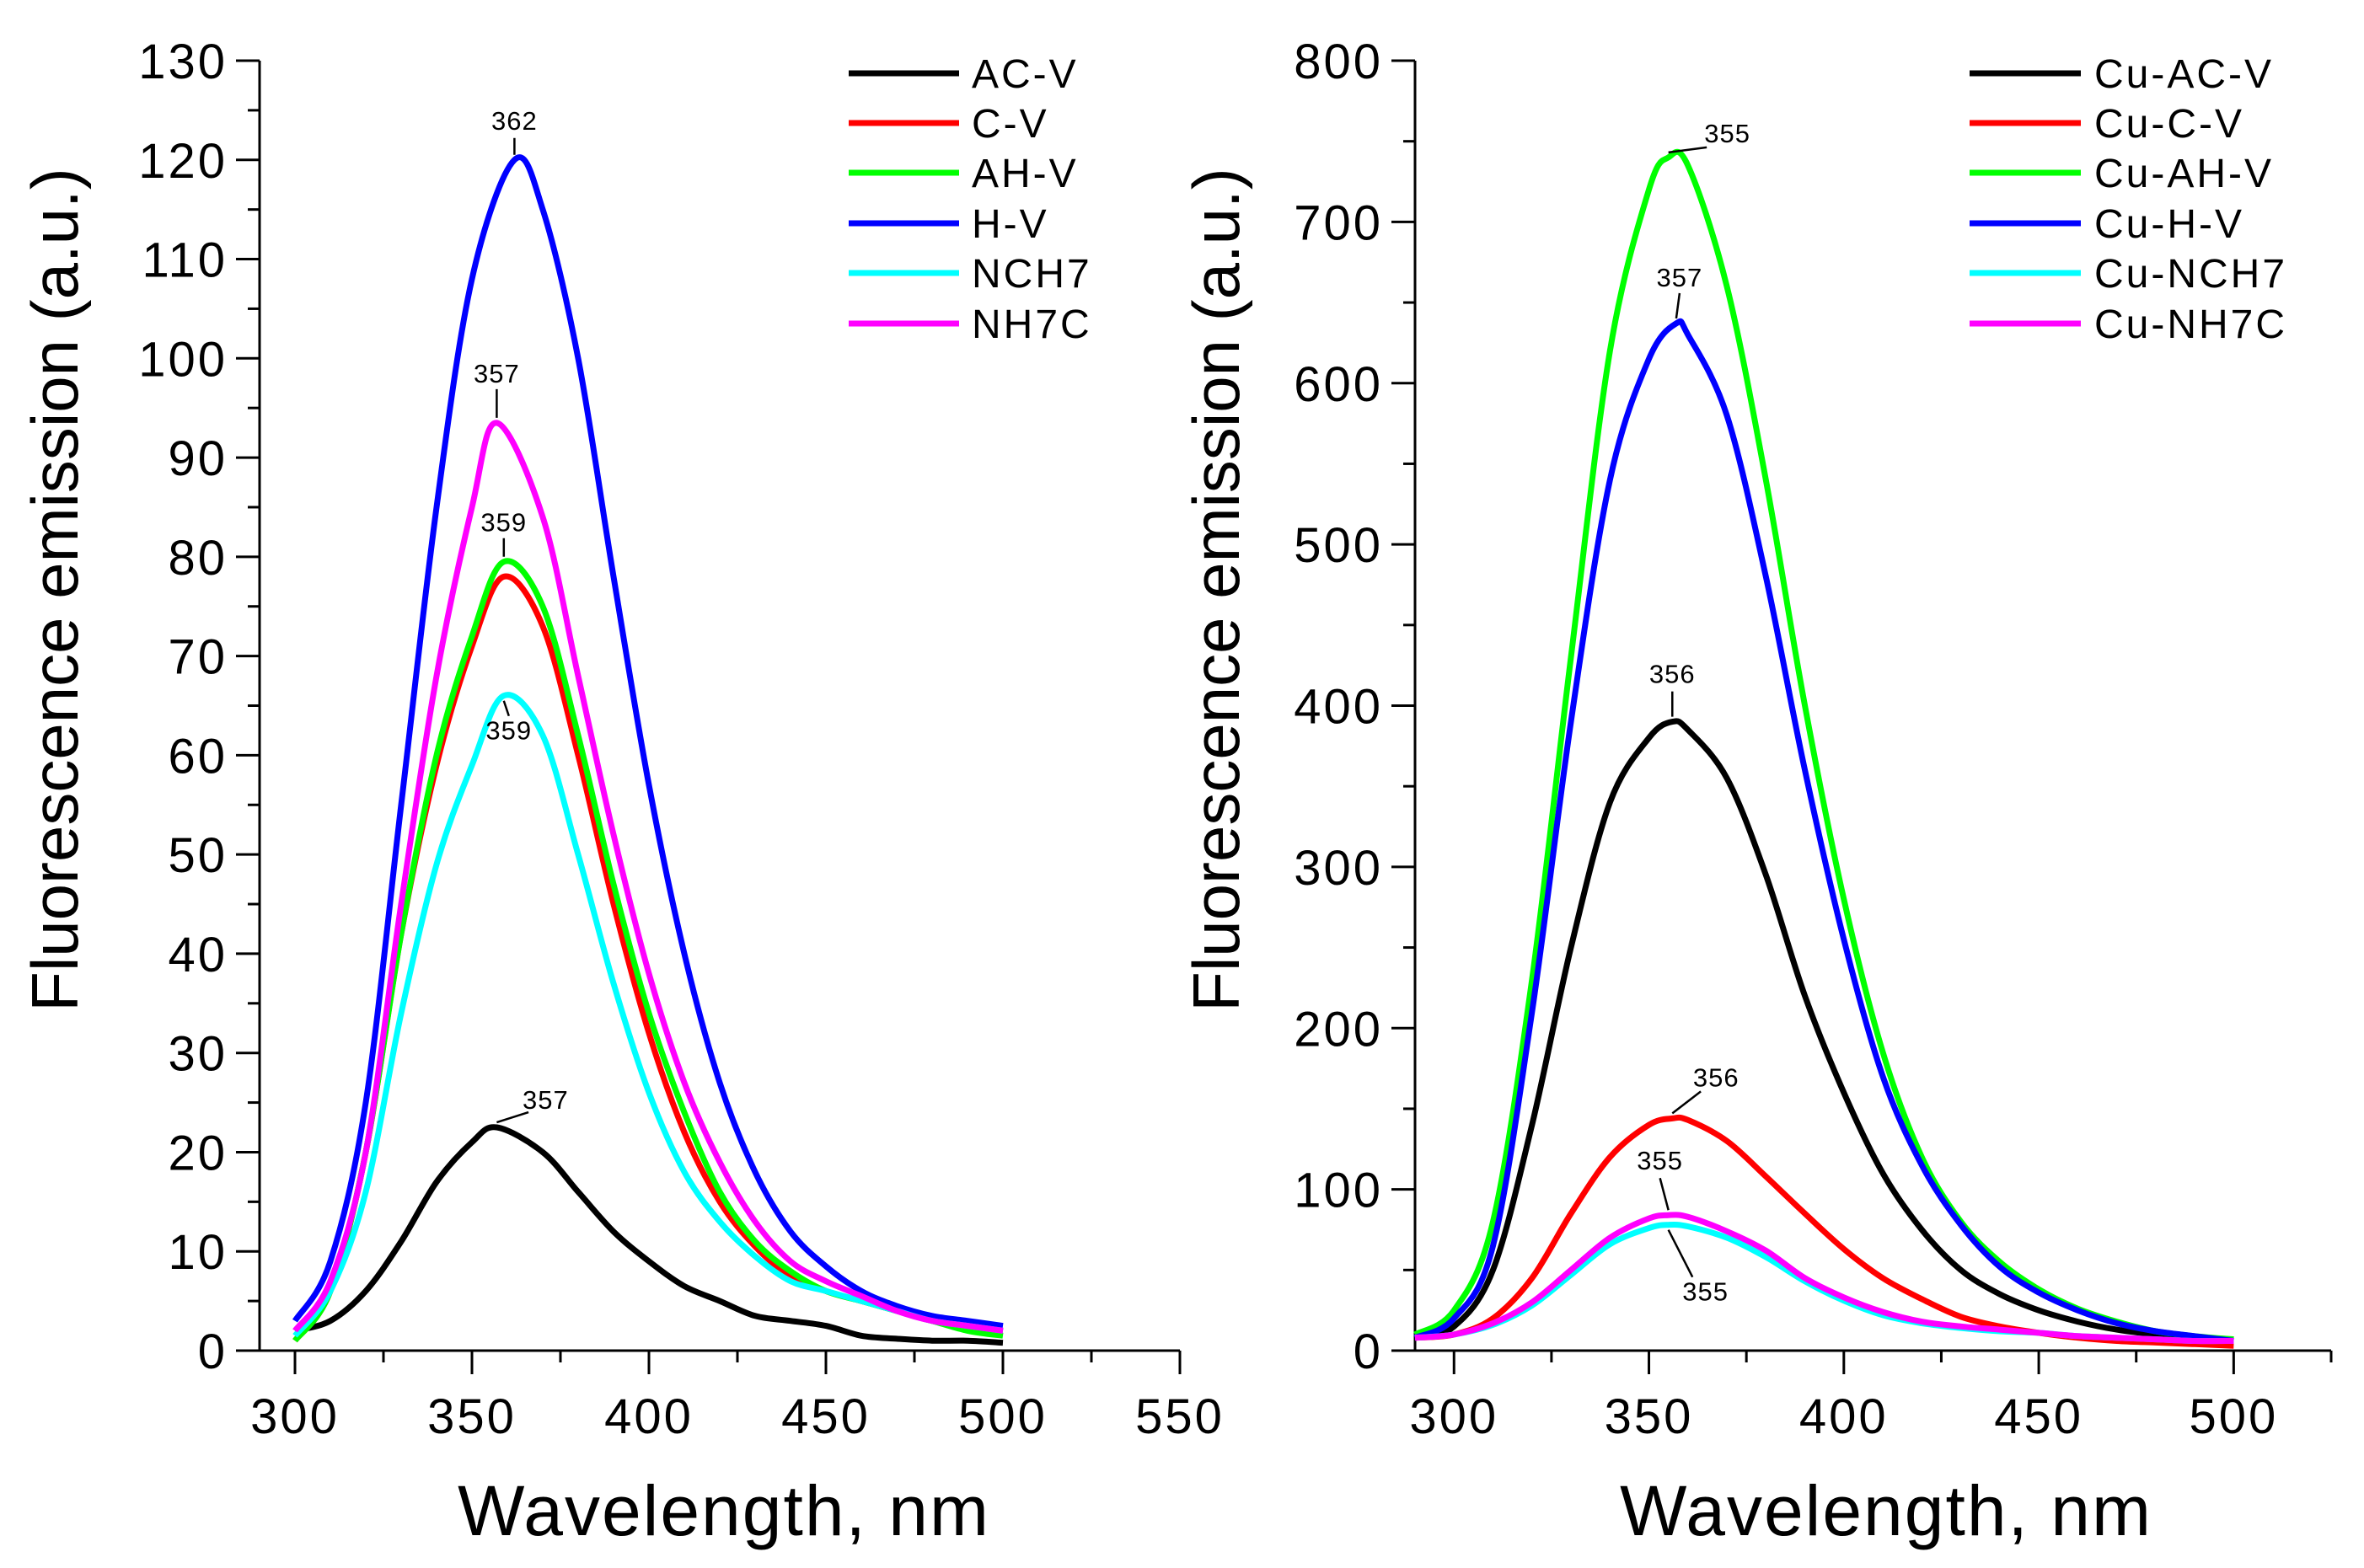  Describe the element at coordinates (198, 657) in the screenshot. I see `y-tick-label: 70` at that location.